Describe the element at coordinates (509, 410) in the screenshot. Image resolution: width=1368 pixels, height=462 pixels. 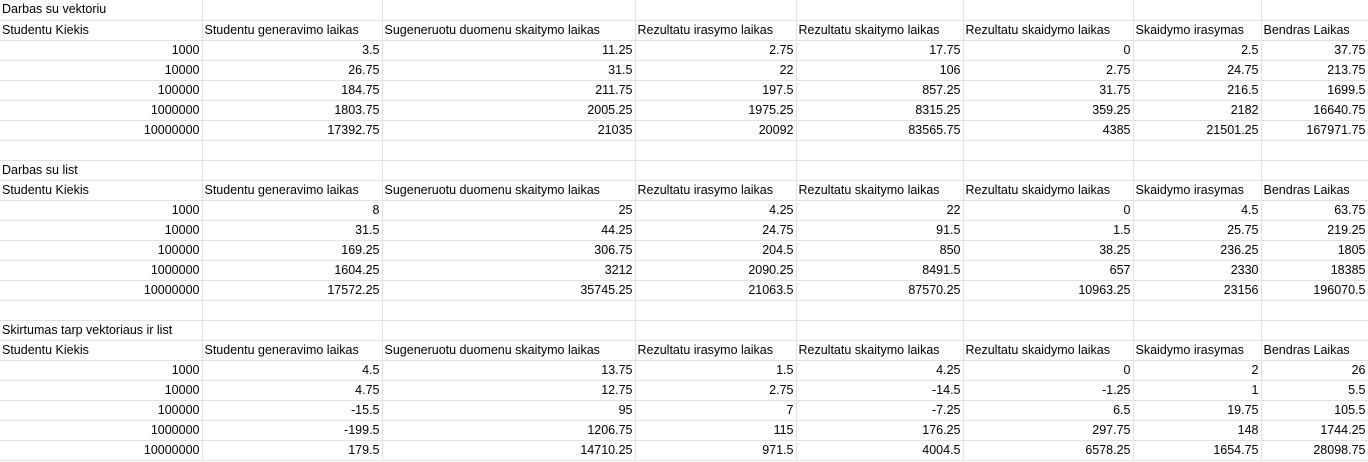
I see `value-cell: 95` at that location.